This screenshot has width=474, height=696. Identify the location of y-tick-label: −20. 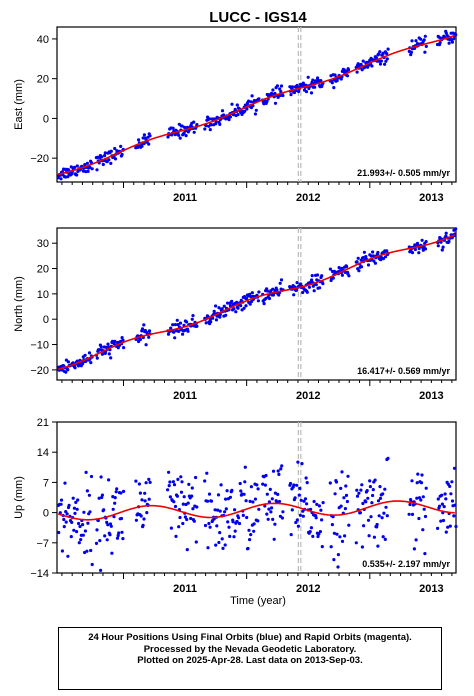
(39, 159).